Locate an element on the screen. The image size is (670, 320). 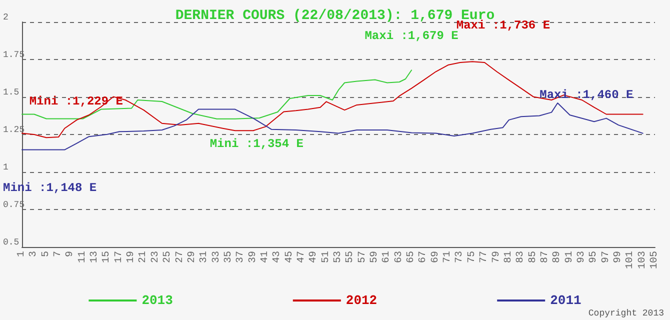
x-tick-label: 59 is located at coordinates (375, 257).